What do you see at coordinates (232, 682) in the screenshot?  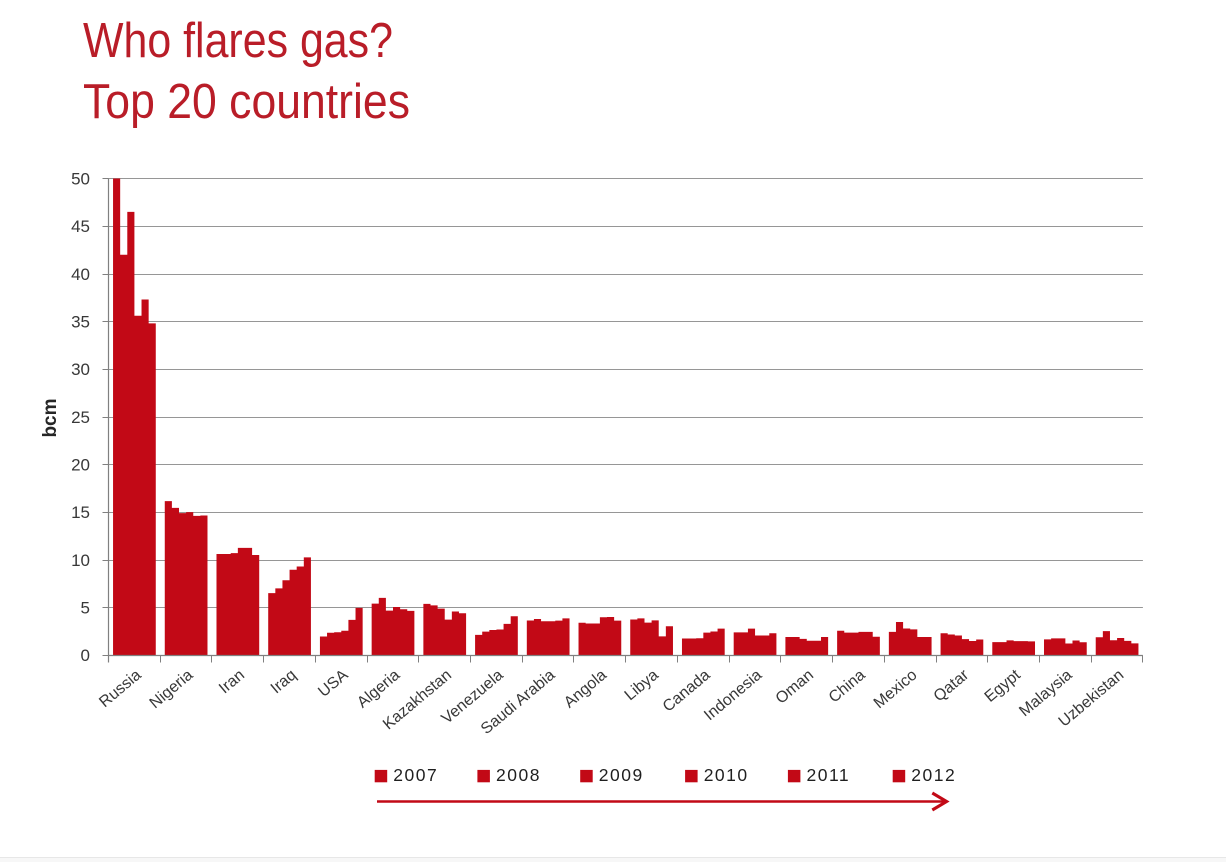 I see `svg-text: Iran` at bounding box center [232, 682].